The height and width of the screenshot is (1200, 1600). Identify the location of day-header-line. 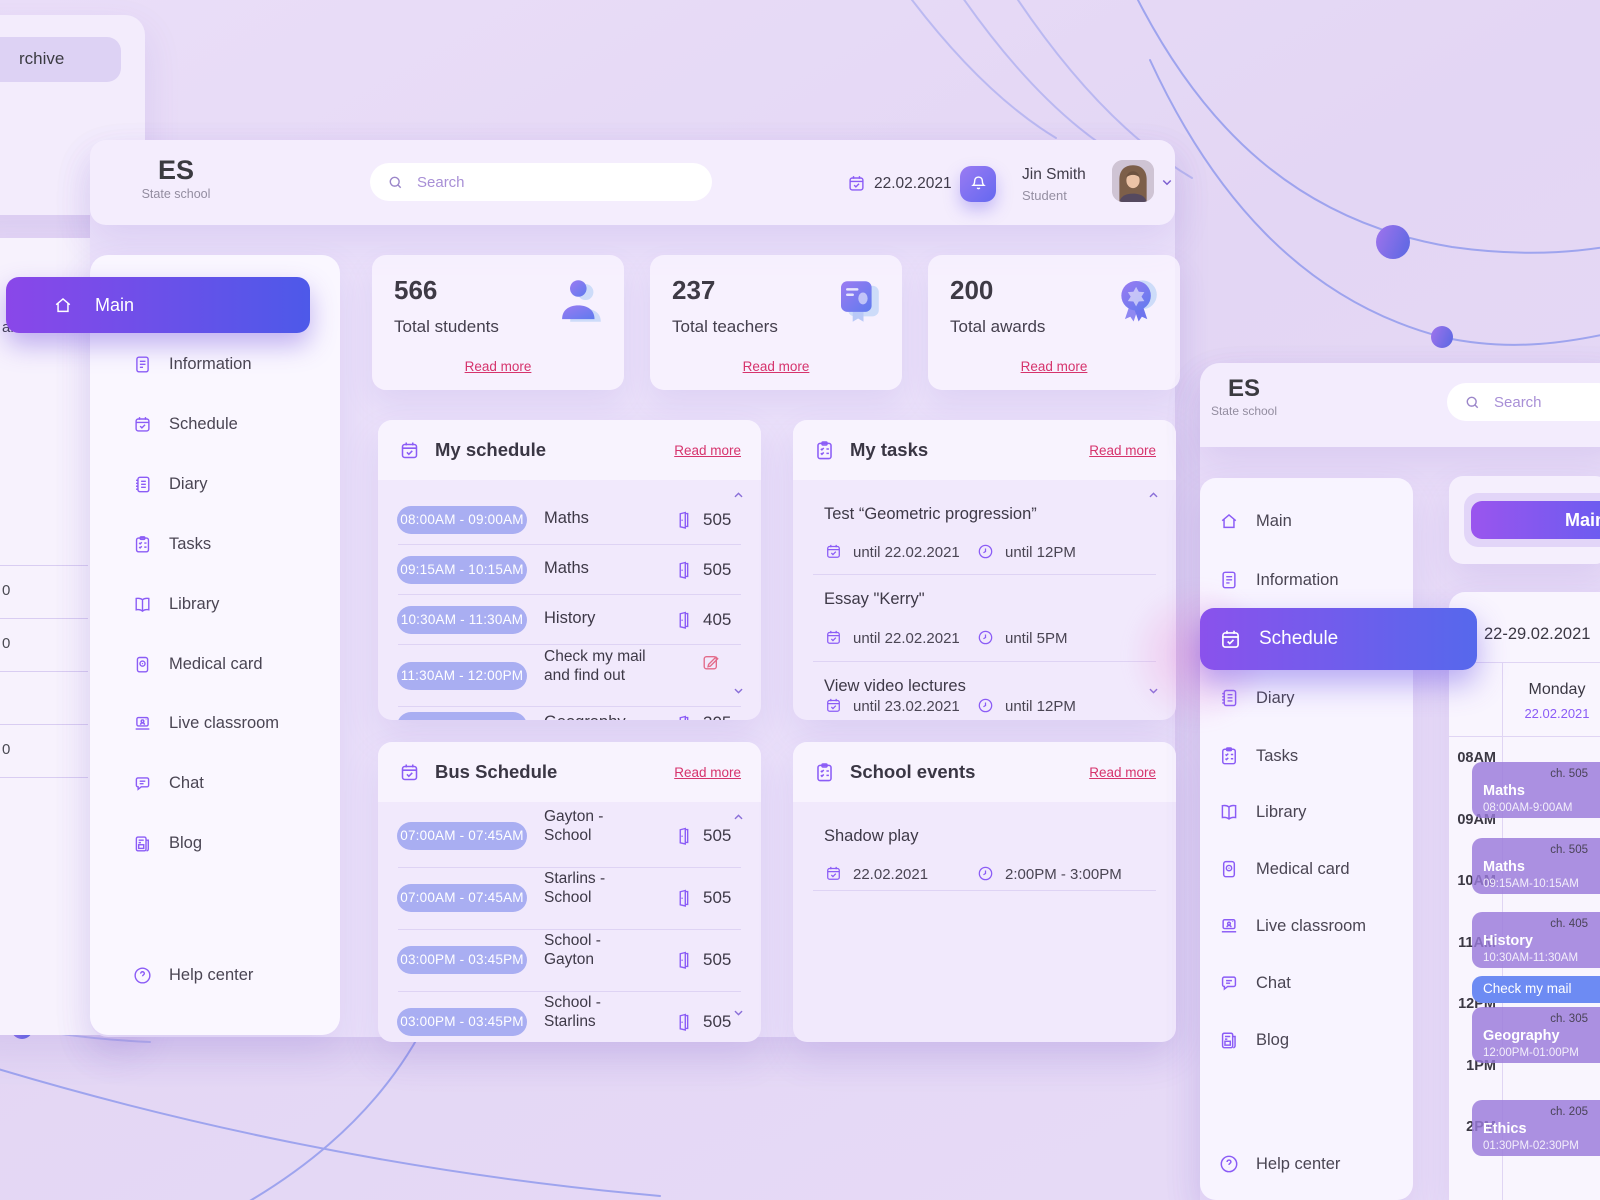
(1524, 736).